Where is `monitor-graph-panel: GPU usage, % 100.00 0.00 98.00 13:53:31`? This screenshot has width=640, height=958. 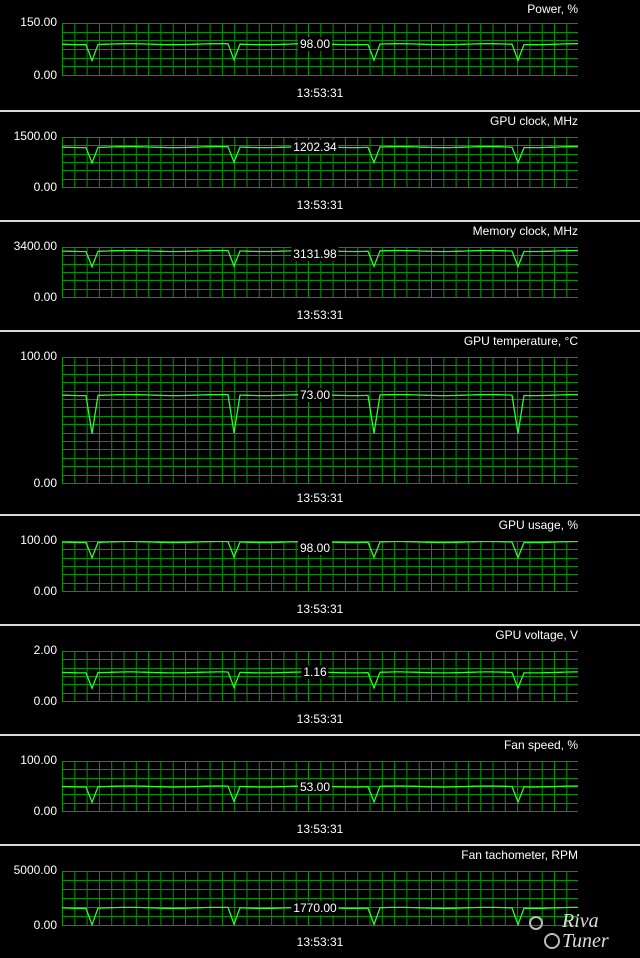 monitor-graph-panel: GPU usage, % 100.00 0.00 98.00 13:53:31 is located at coordinates (320, 569).